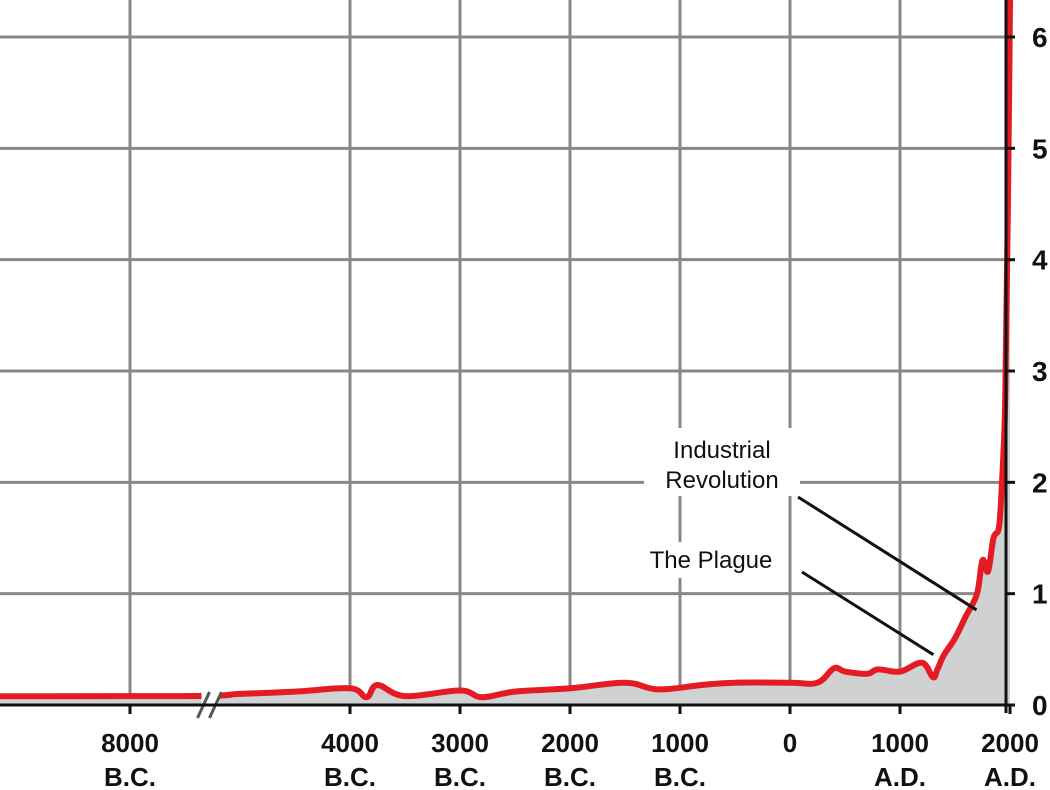 The image size is (1050, 790). What do you see at coordinates (790, 743) in the screenshot?
I see `x-tick-label: 0` at bounding box center [790, 743].